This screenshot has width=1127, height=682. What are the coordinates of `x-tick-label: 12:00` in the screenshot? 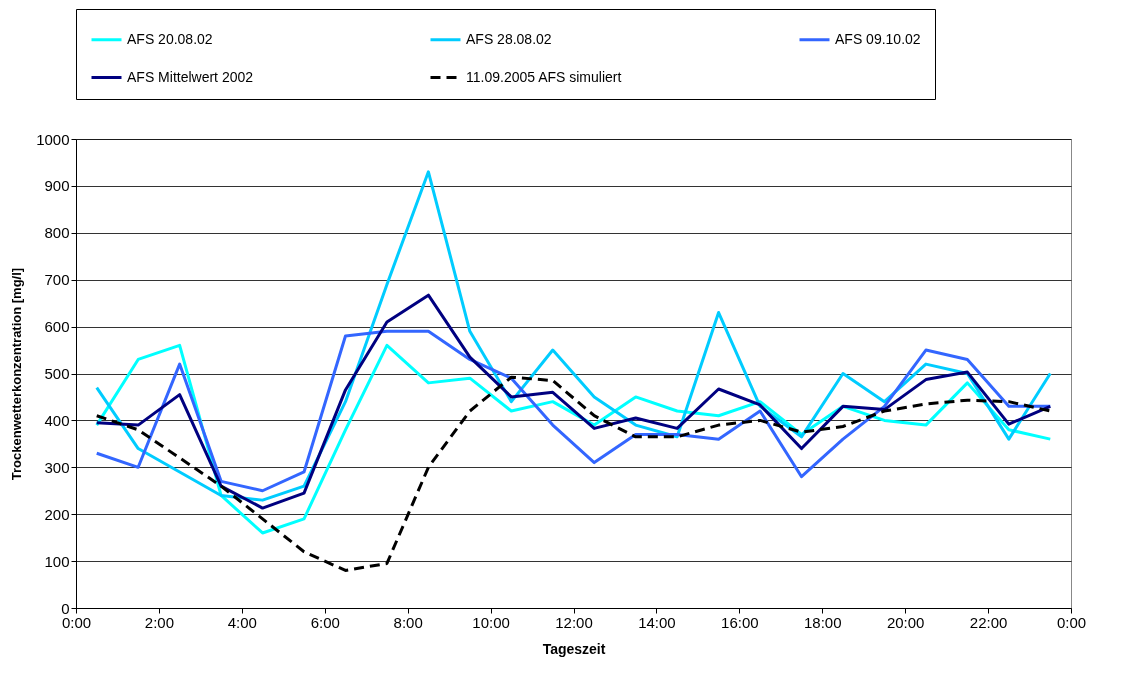 It's located at (574, 622).